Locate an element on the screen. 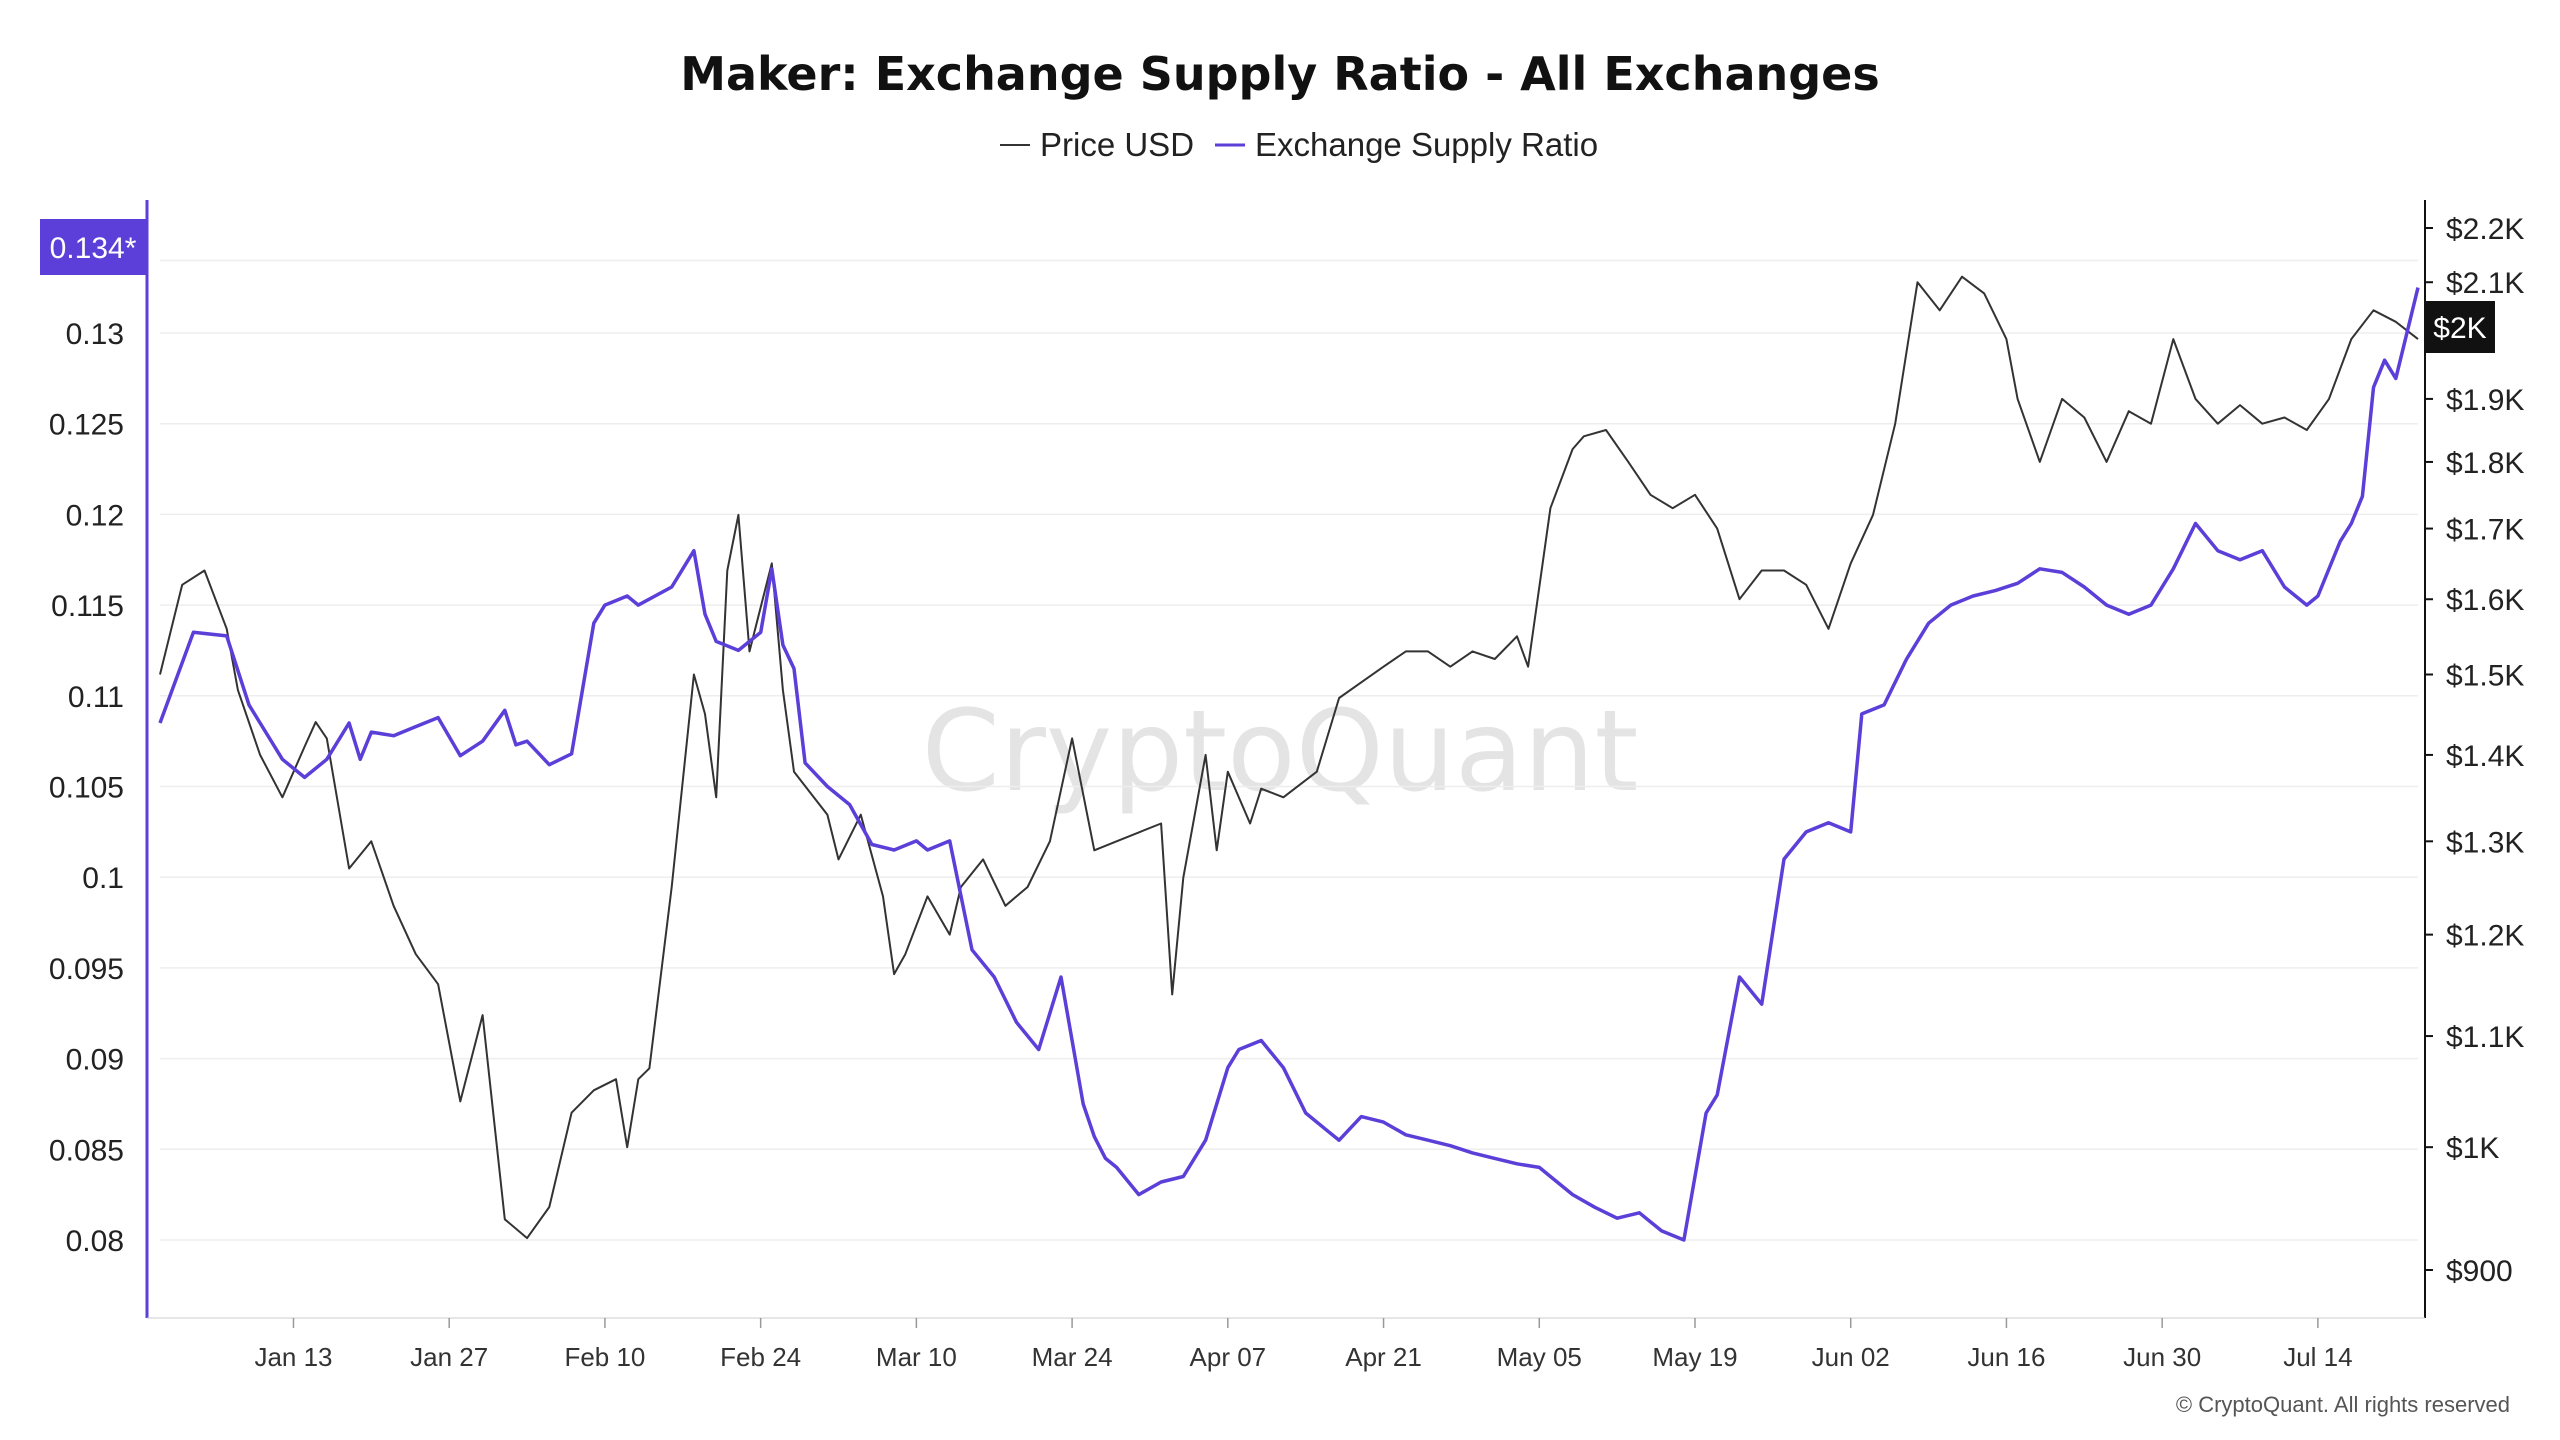  right-tick-label: $1.1K is located at coordinates (2485, 1037).